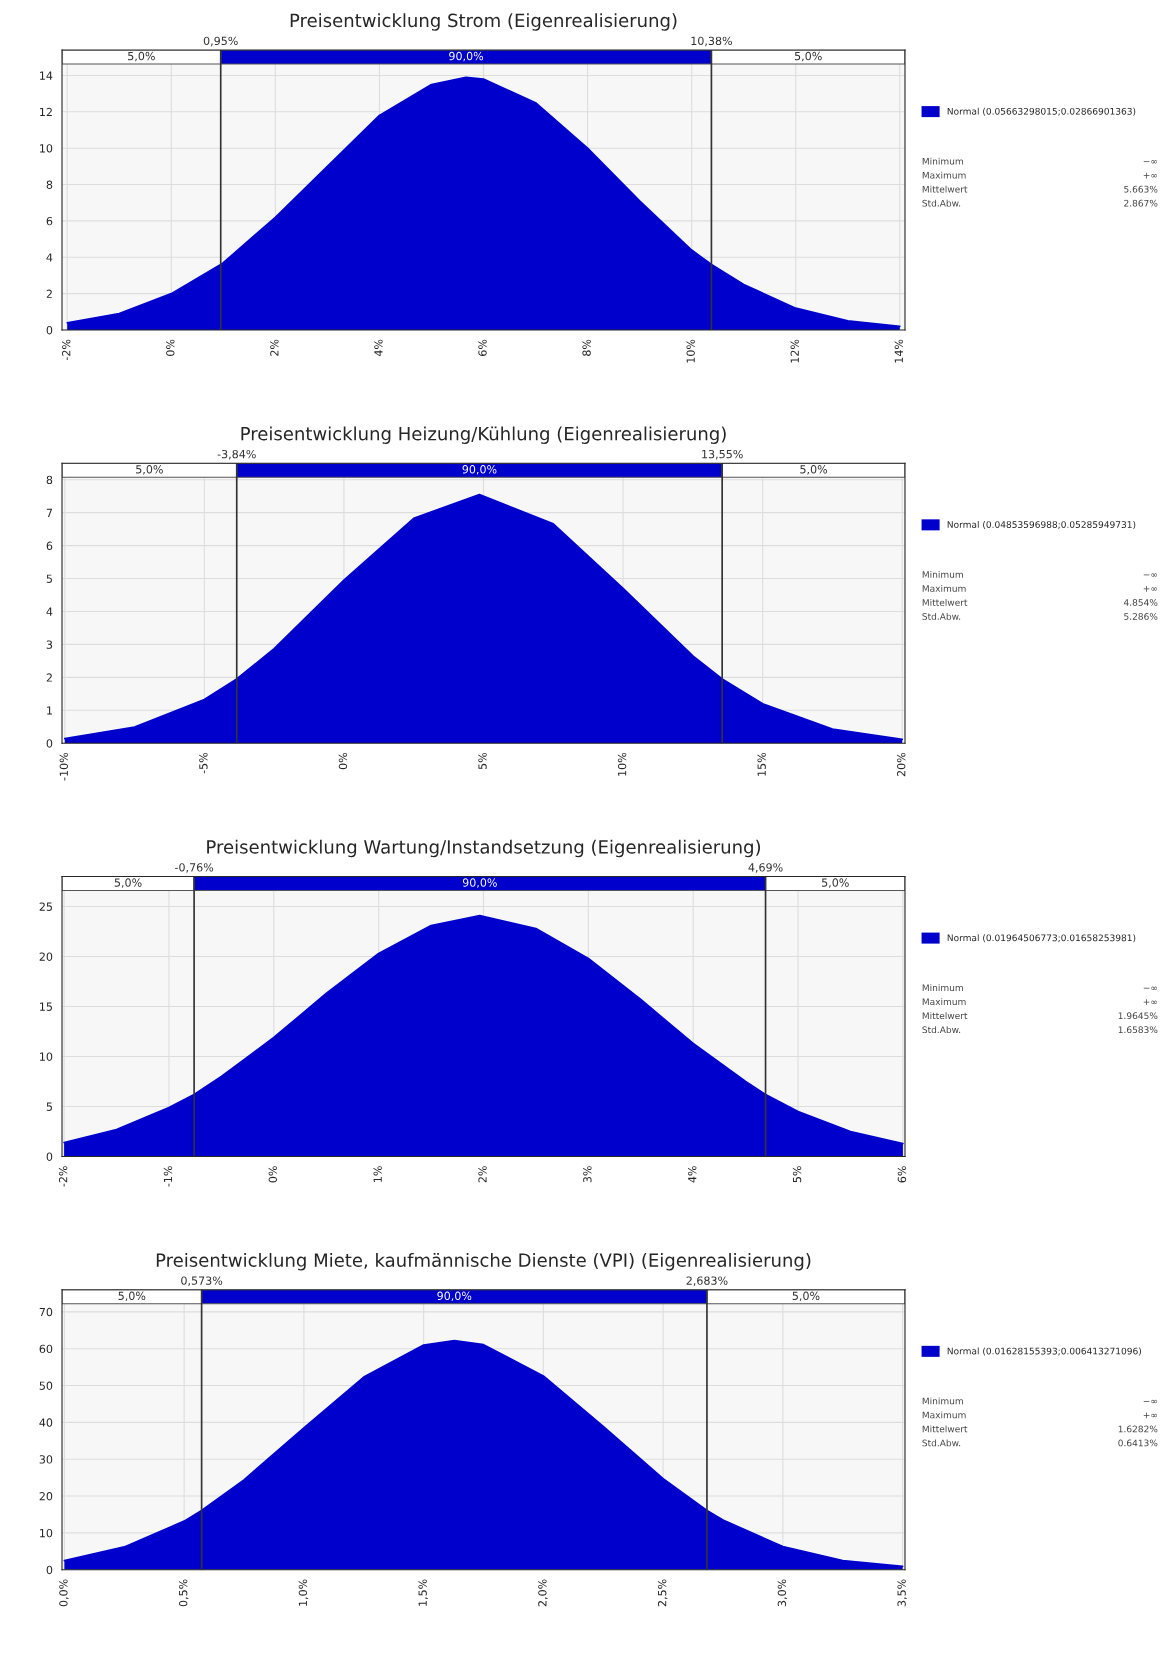 The height and width of the screenshot is (1653, 1170). Describe the element at coordinates (46, 1312) in the screenshot. I see `y-tick-label: 70` at that location.